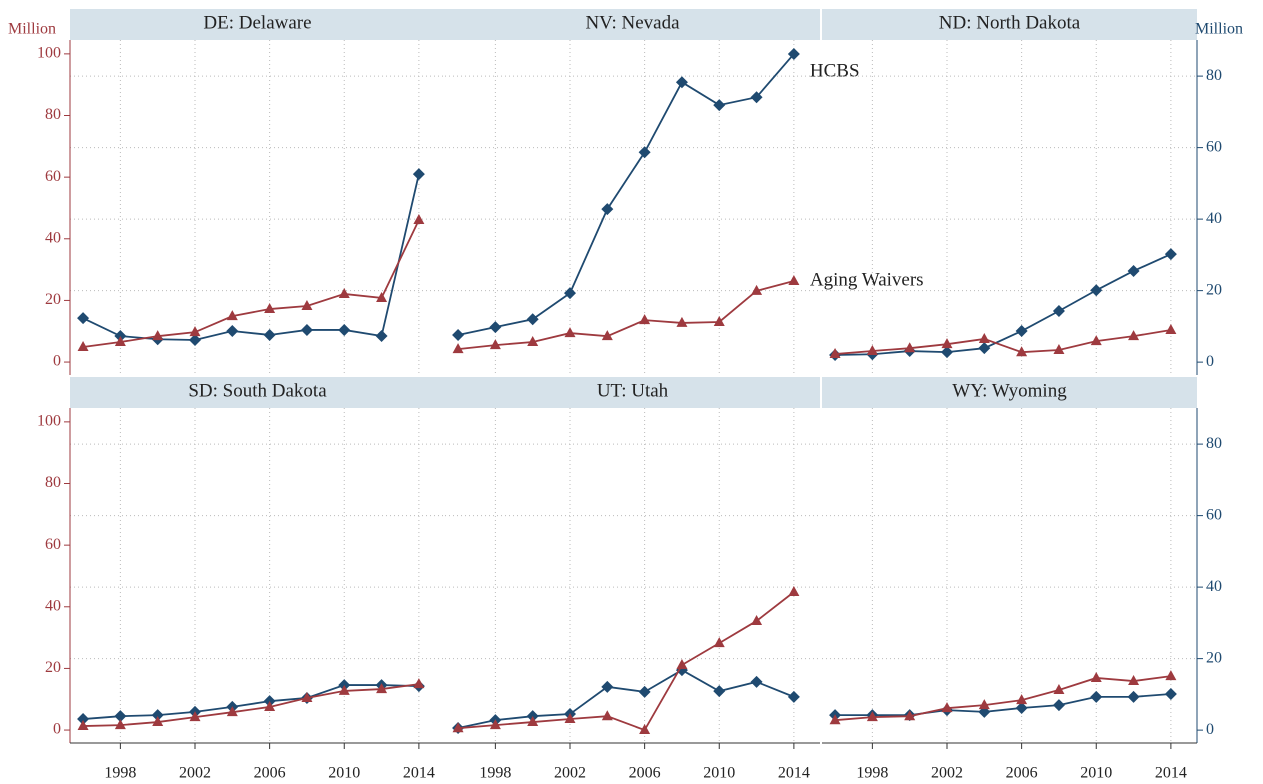 This screenshot has width=1263, height=784. I want to click on panel-title: WY: Wyoming, so click(1009, 390).